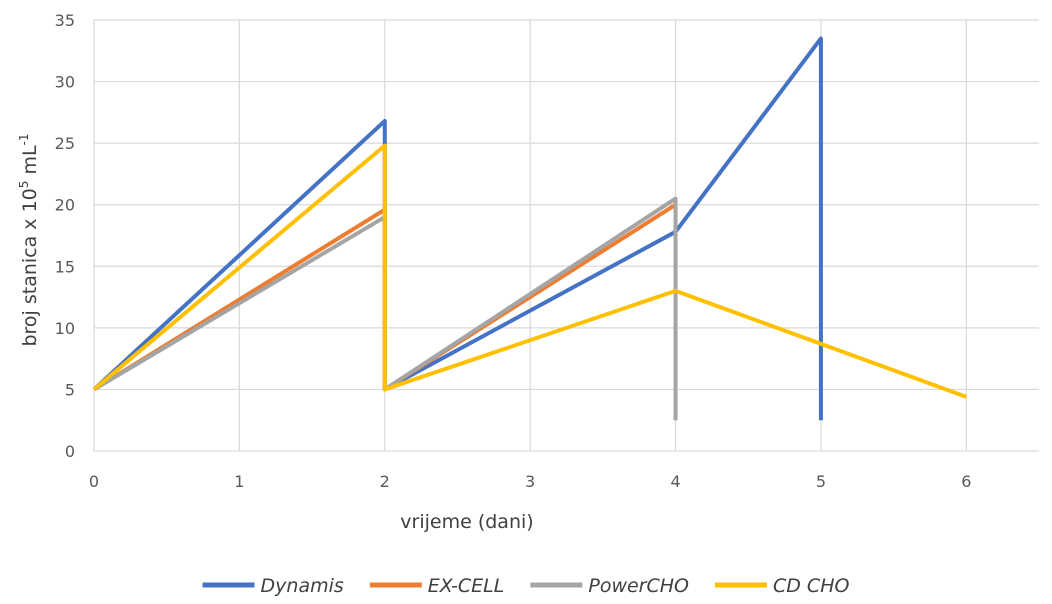  Describe the element at coordinates (24, 139) in the screenshot. I see `y-axis-title-exp2: -1` at that location.